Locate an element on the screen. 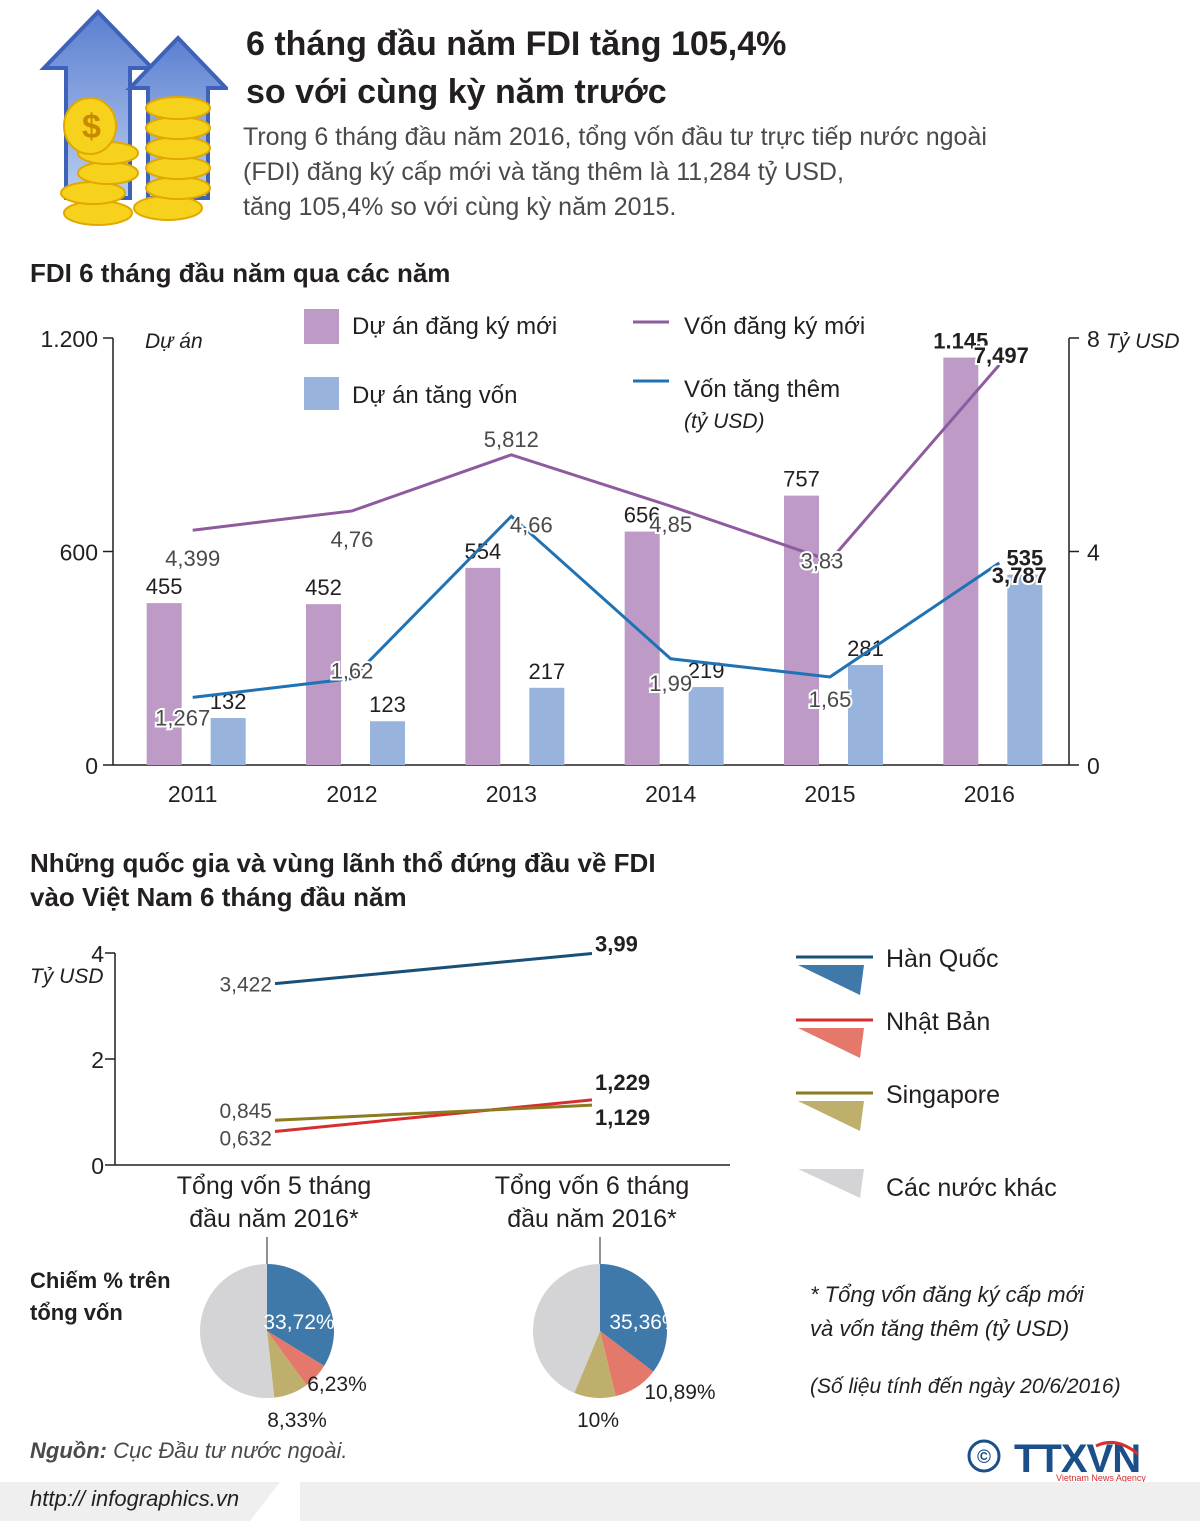  line-value-label: 4,66 is located at coordinates (531, 524).